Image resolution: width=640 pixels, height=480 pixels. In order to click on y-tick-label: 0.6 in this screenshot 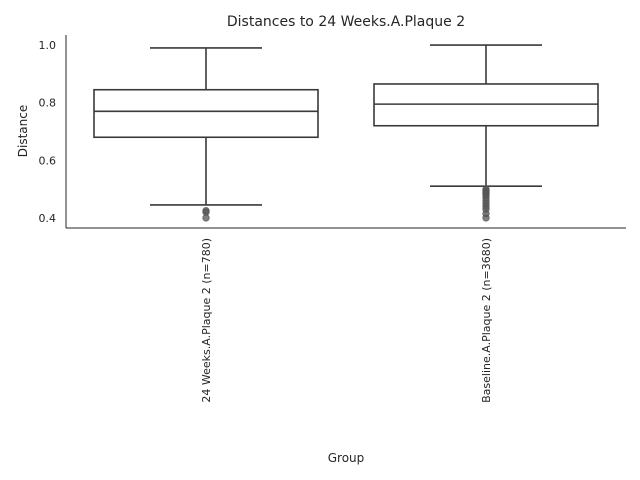, I will do `click(48, 160)`.